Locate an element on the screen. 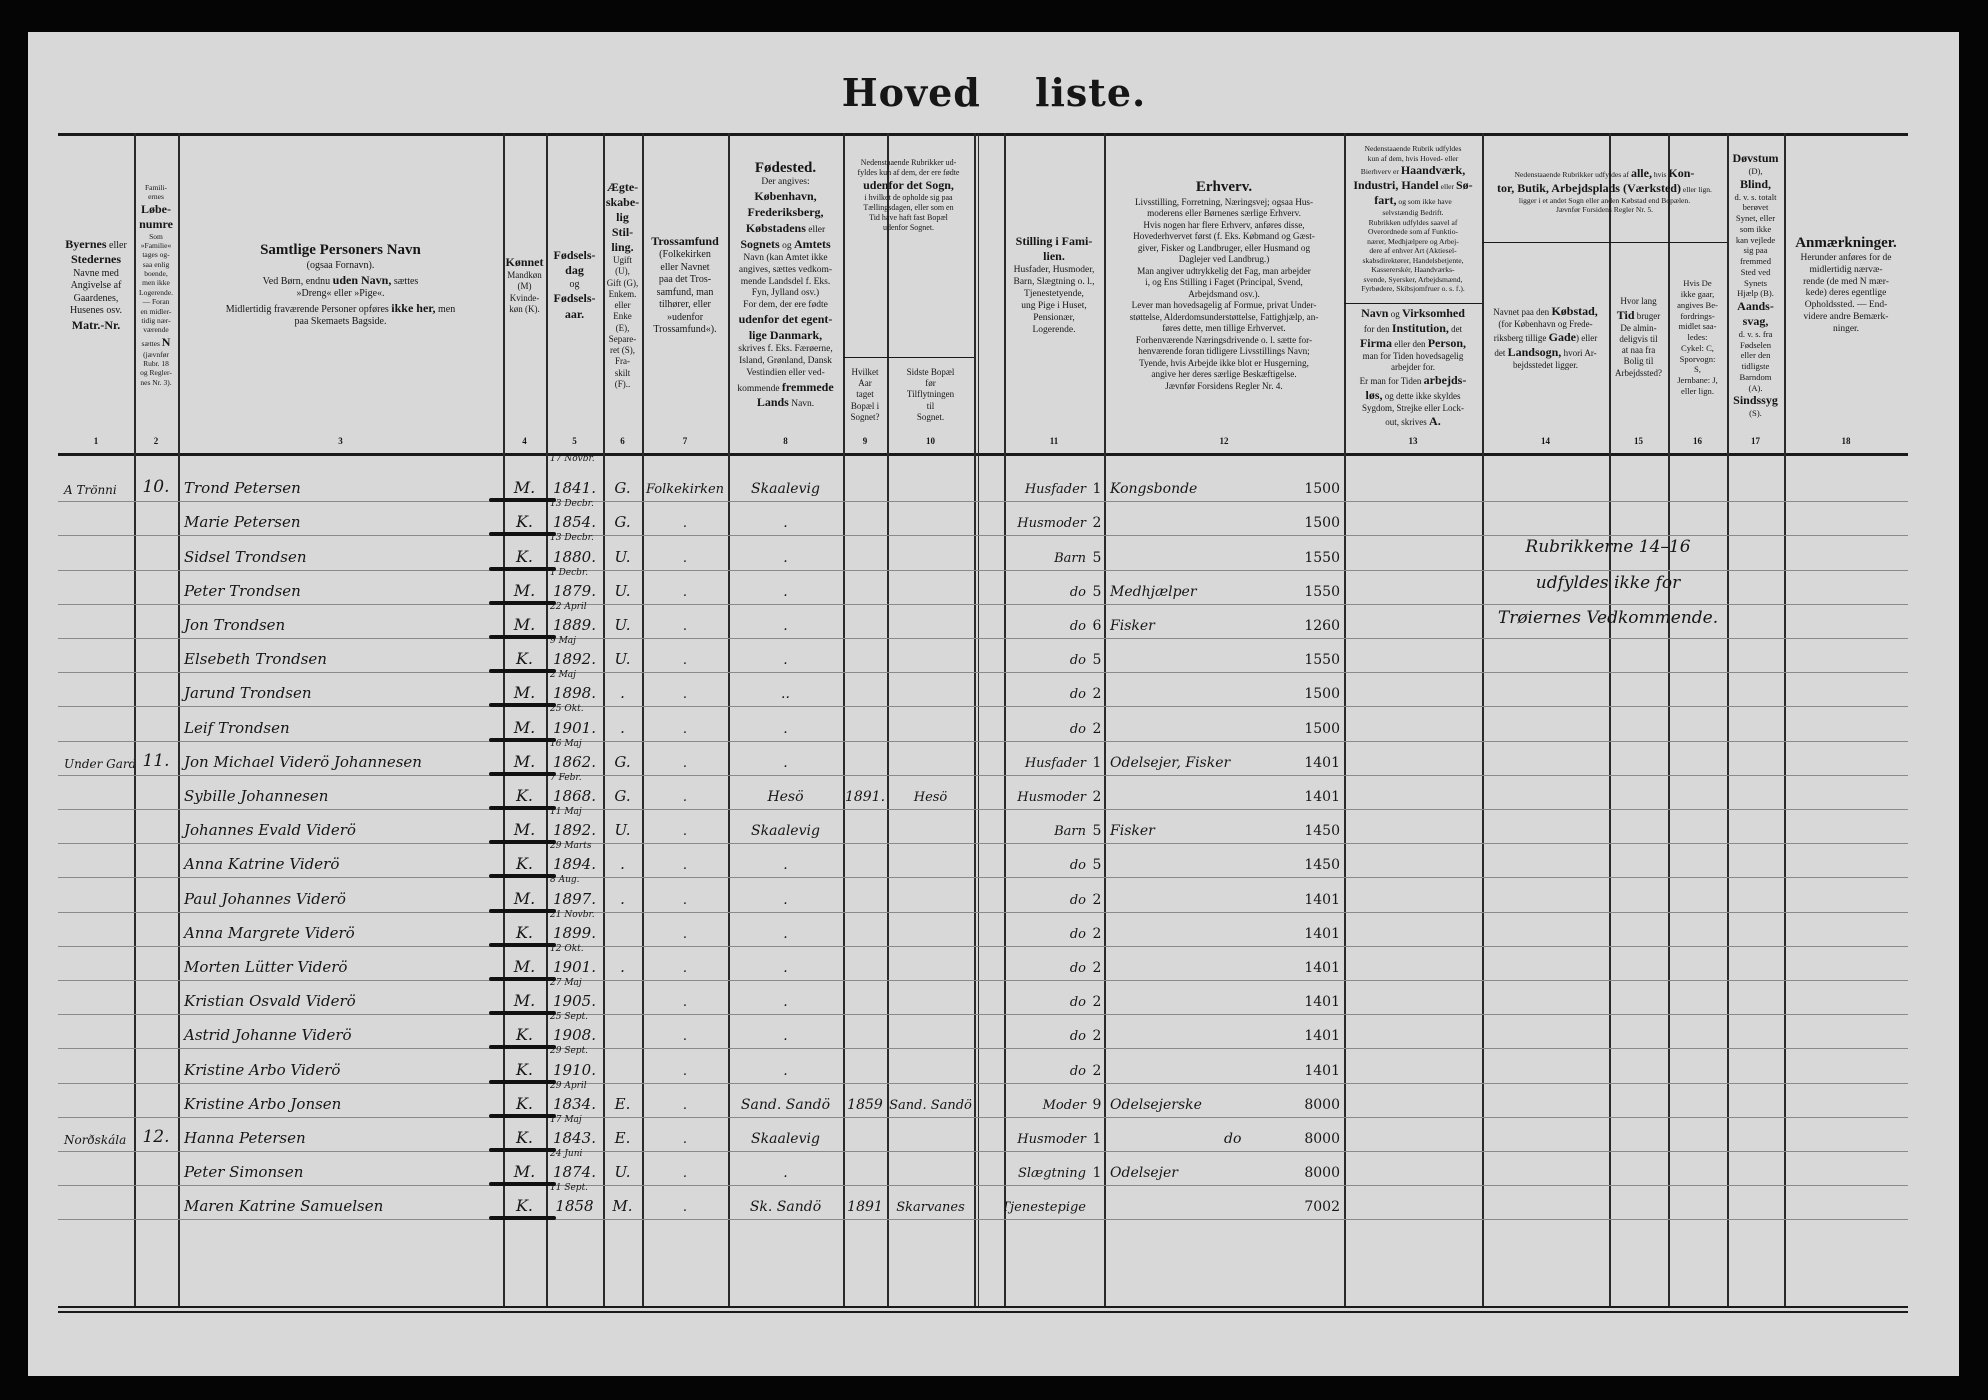  cell-marital: G. is located at coordinates (622, 762).